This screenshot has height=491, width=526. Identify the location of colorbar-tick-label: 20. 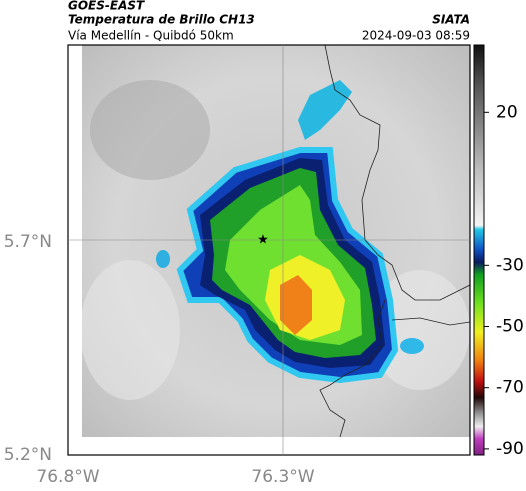
(507, 112).